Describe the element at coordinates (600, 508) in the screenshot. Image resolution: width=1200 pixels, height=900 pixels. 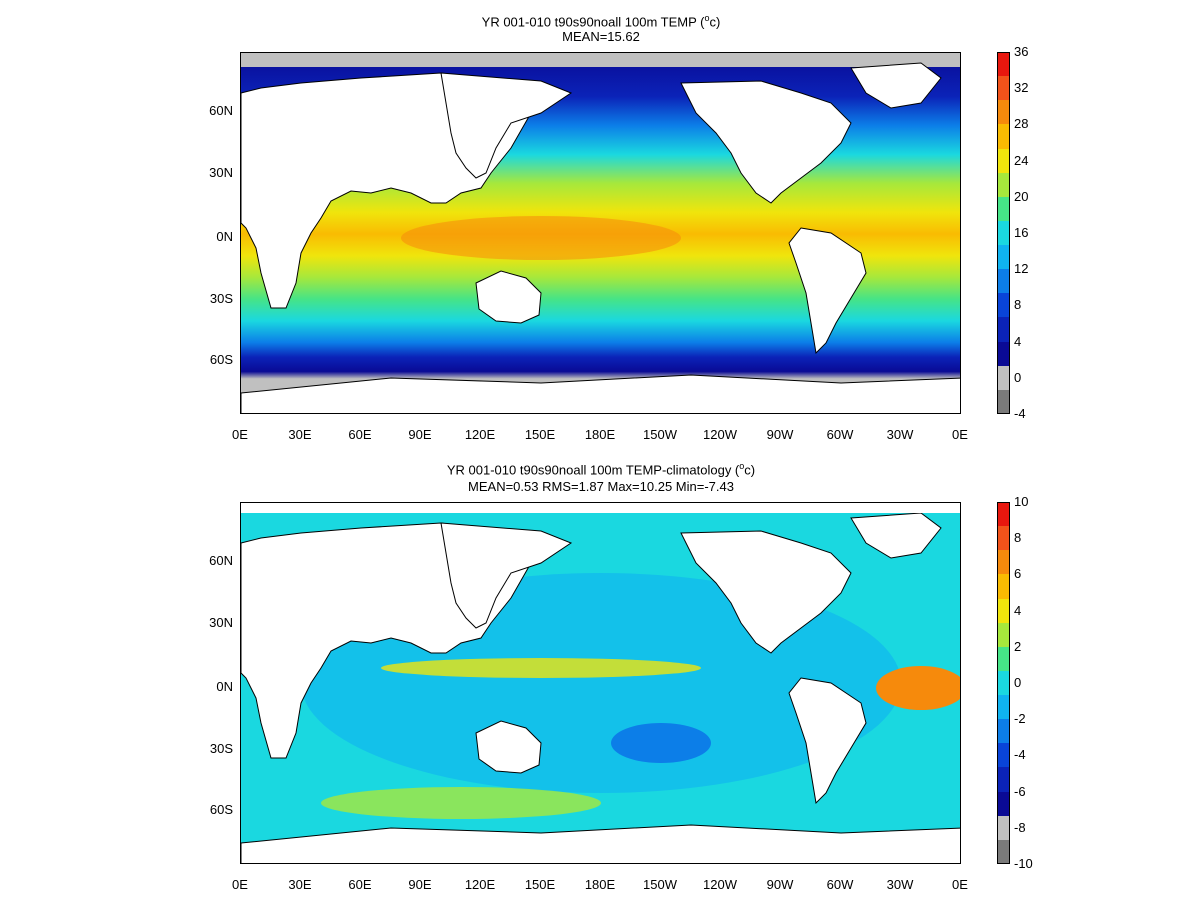
I see `arctic-mask` at that location.